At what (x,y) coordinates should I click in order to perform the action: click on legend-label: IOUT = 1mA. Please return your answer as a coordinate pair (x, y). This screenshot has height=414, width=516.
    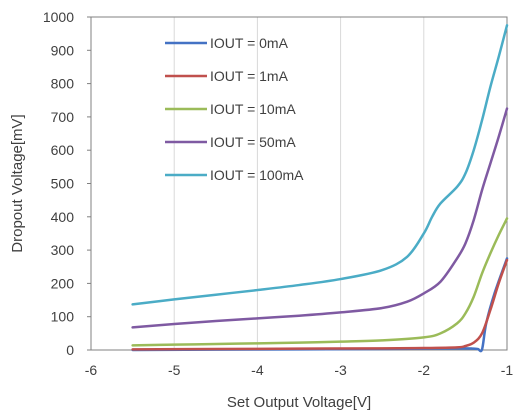
    Looking at the image, I should click on (249, 76).